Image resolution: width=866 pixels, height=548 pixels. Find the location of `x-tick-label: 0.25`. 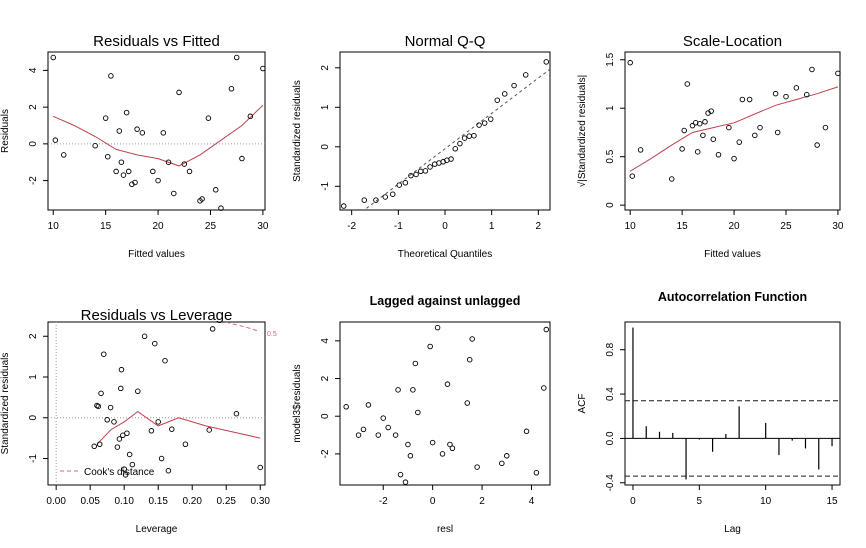

x-tick-label: 0.25 is located at coordinates (226, 501).